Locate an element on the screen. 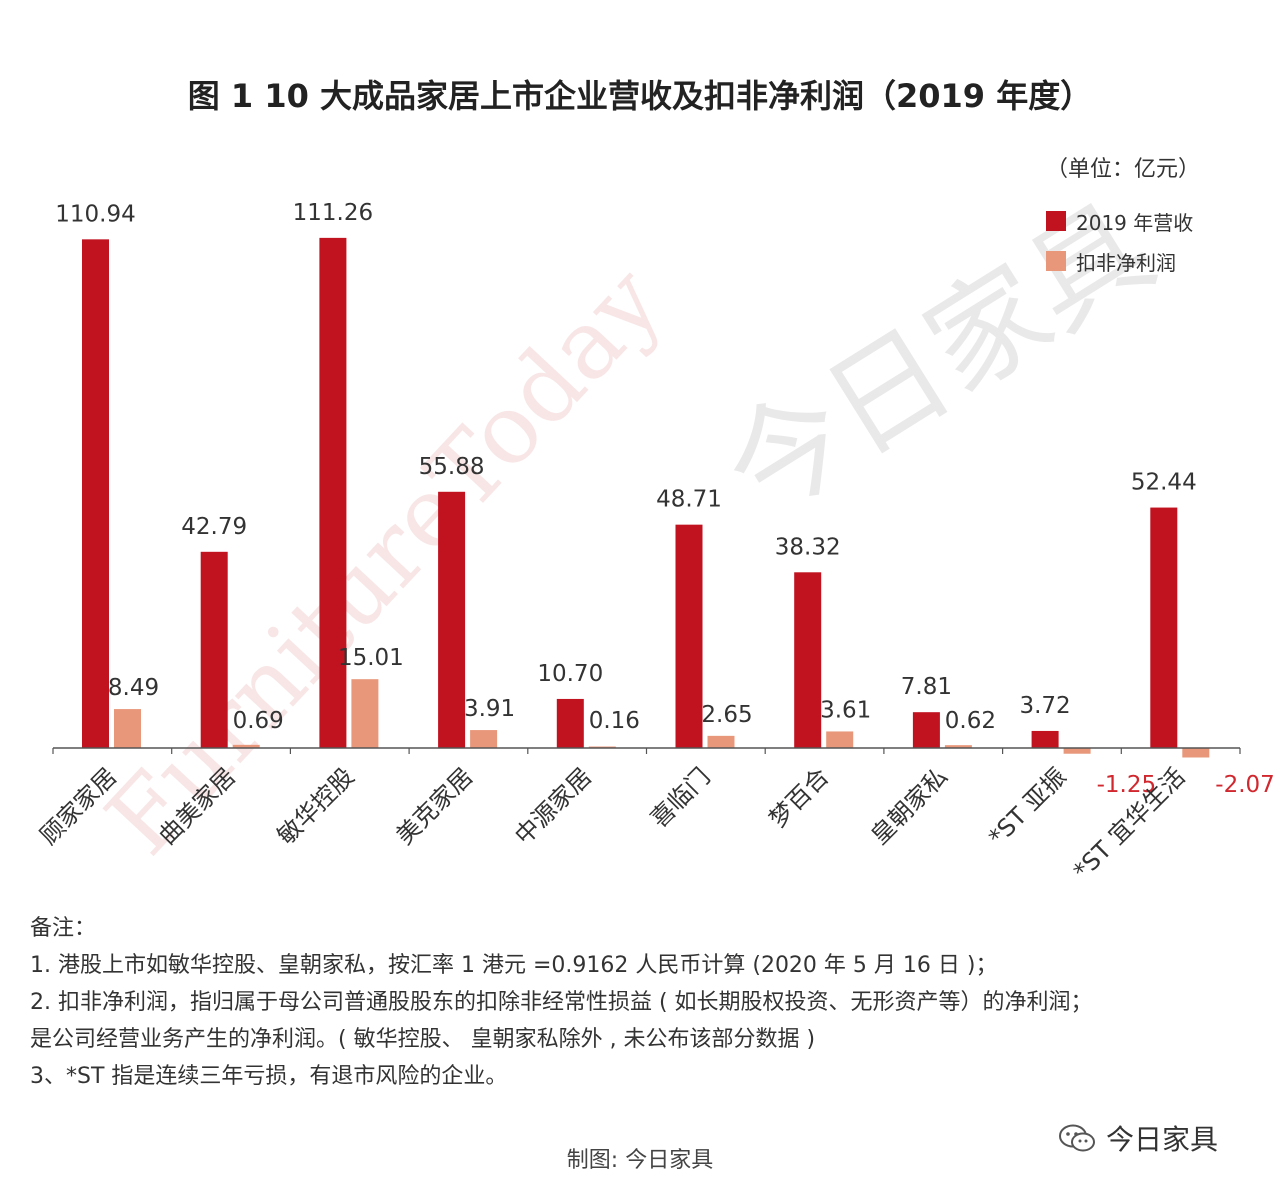 Image resolution: width=1280 pixels, height=1195 pixels. revenue-value-label: 52.44 is located at coordinates (1164, 483).